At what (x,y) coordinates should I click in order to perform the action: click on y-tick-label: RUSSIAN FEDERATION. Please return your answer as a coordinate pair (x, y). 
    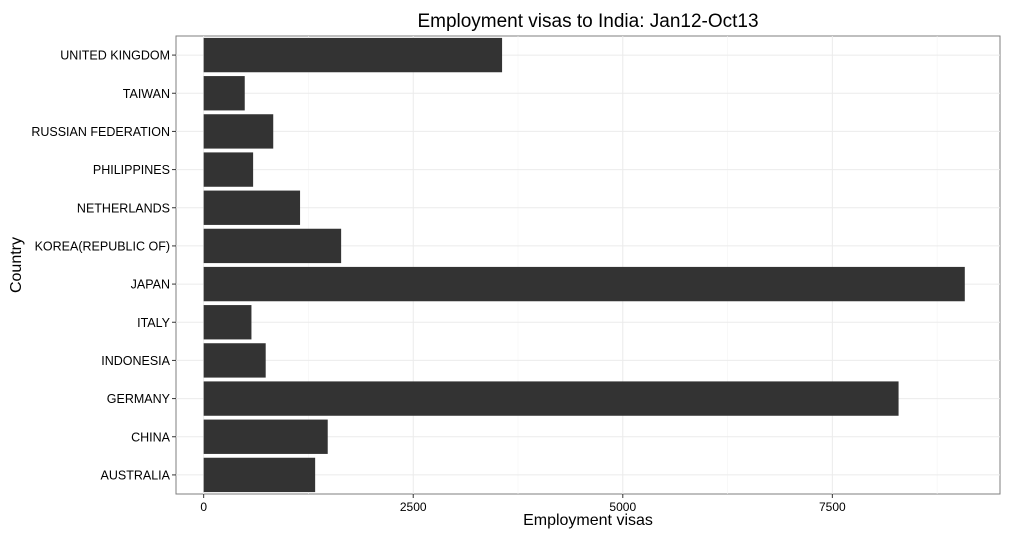
    Looking at the image, I should click on (100, 132).